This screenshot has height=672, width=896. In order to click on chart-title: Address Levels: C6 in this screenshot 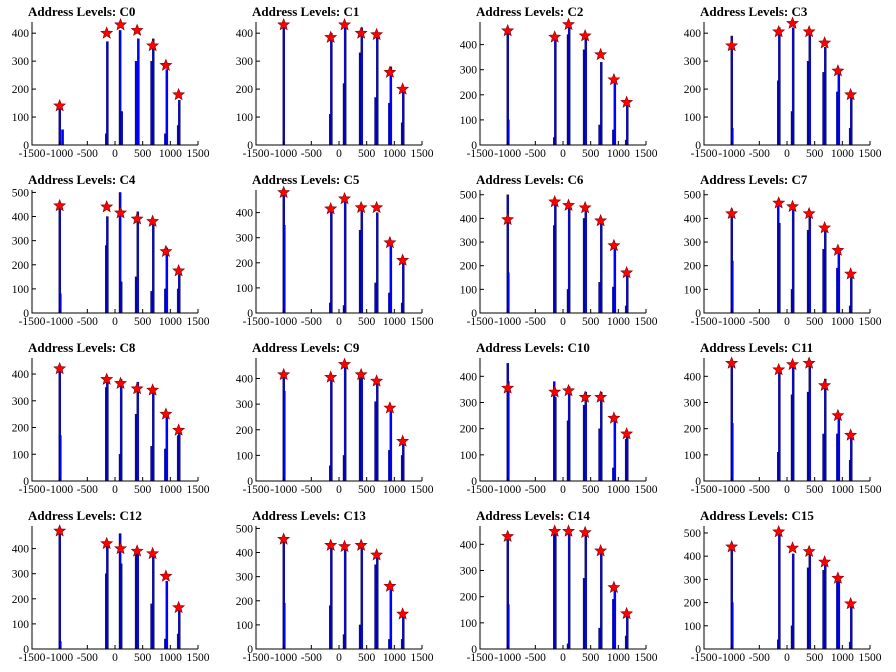, I will do `click(530, 179)`.